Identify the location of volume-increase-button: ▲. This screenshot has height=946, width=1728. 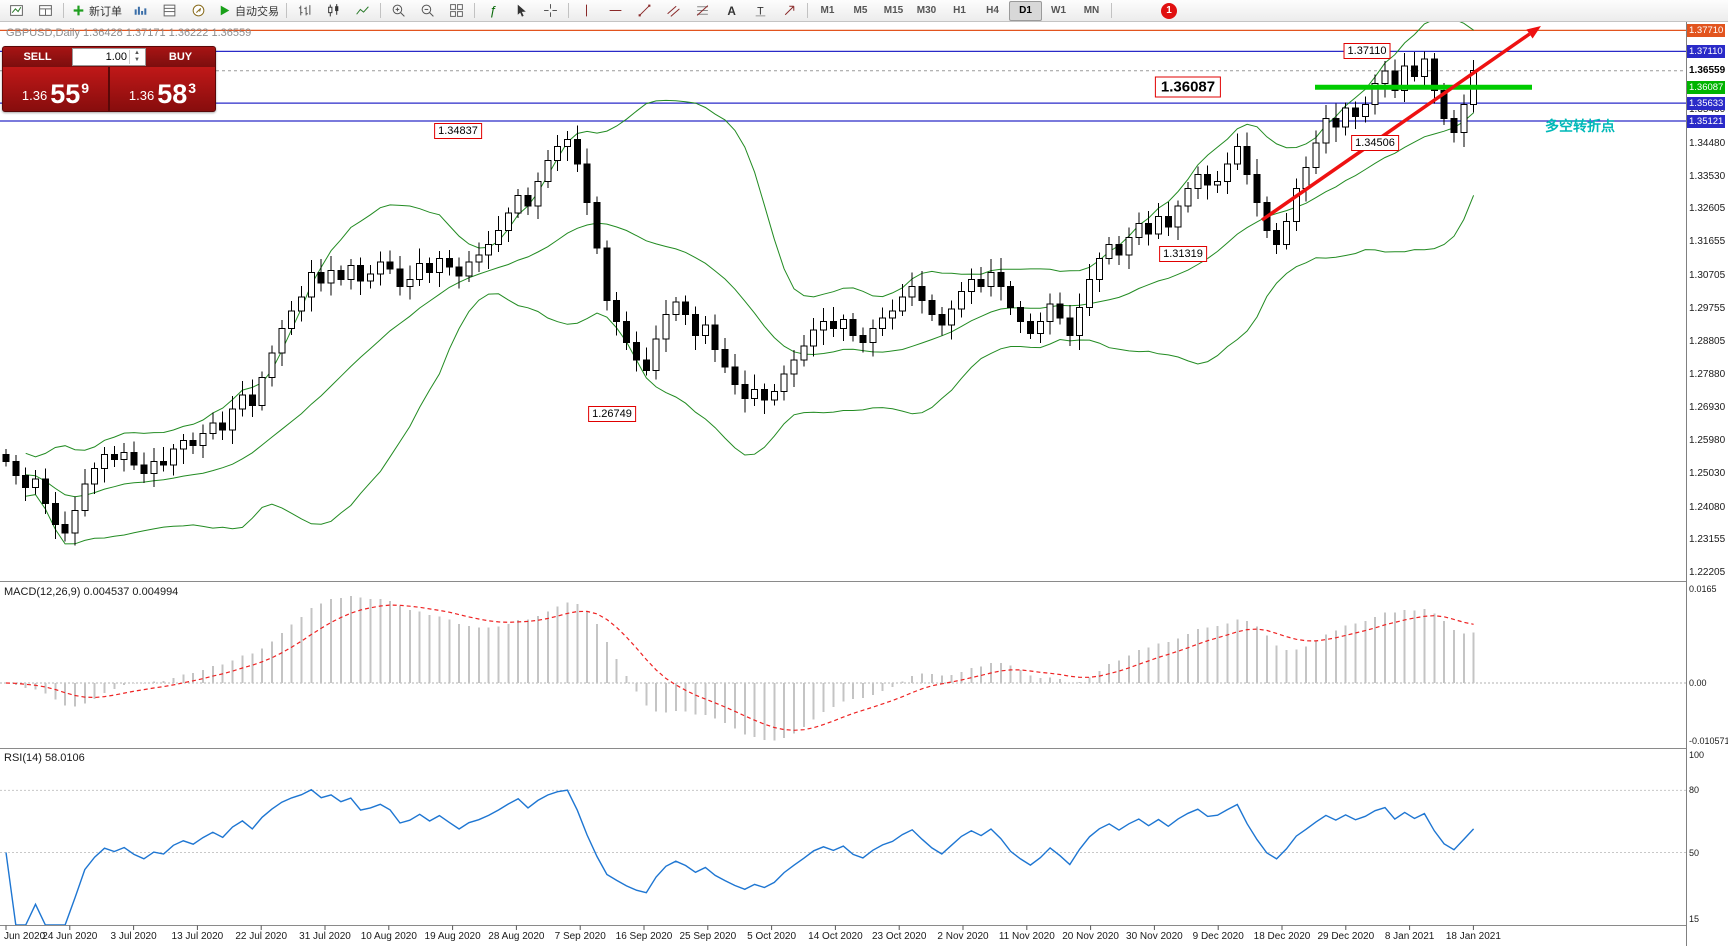
(137, 53).